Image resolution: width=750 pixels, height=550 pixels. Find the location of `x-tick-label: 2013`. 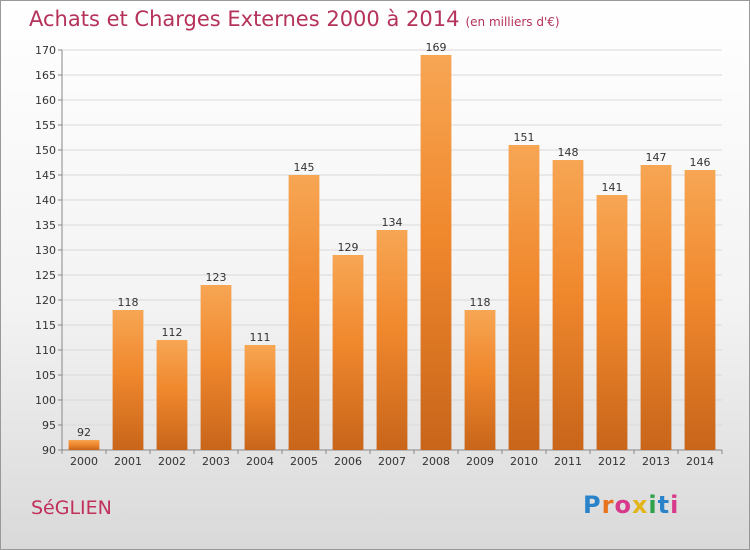

x-tick-label: 2013 is located at coordinates (656, 461).